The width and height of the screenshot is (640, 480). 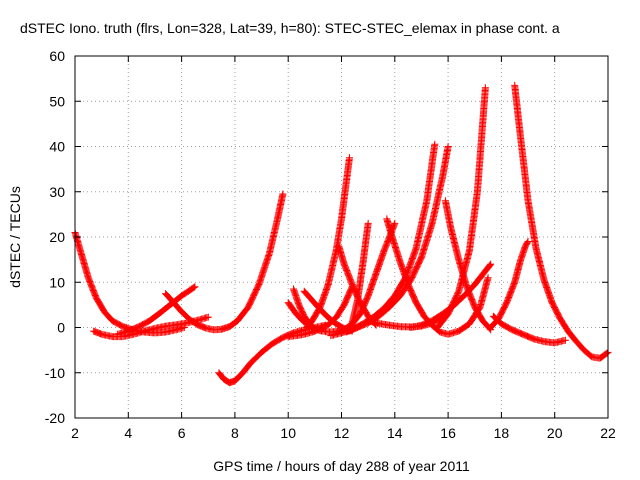 I want to click on series-3-markers, so click(x=224, y=262).